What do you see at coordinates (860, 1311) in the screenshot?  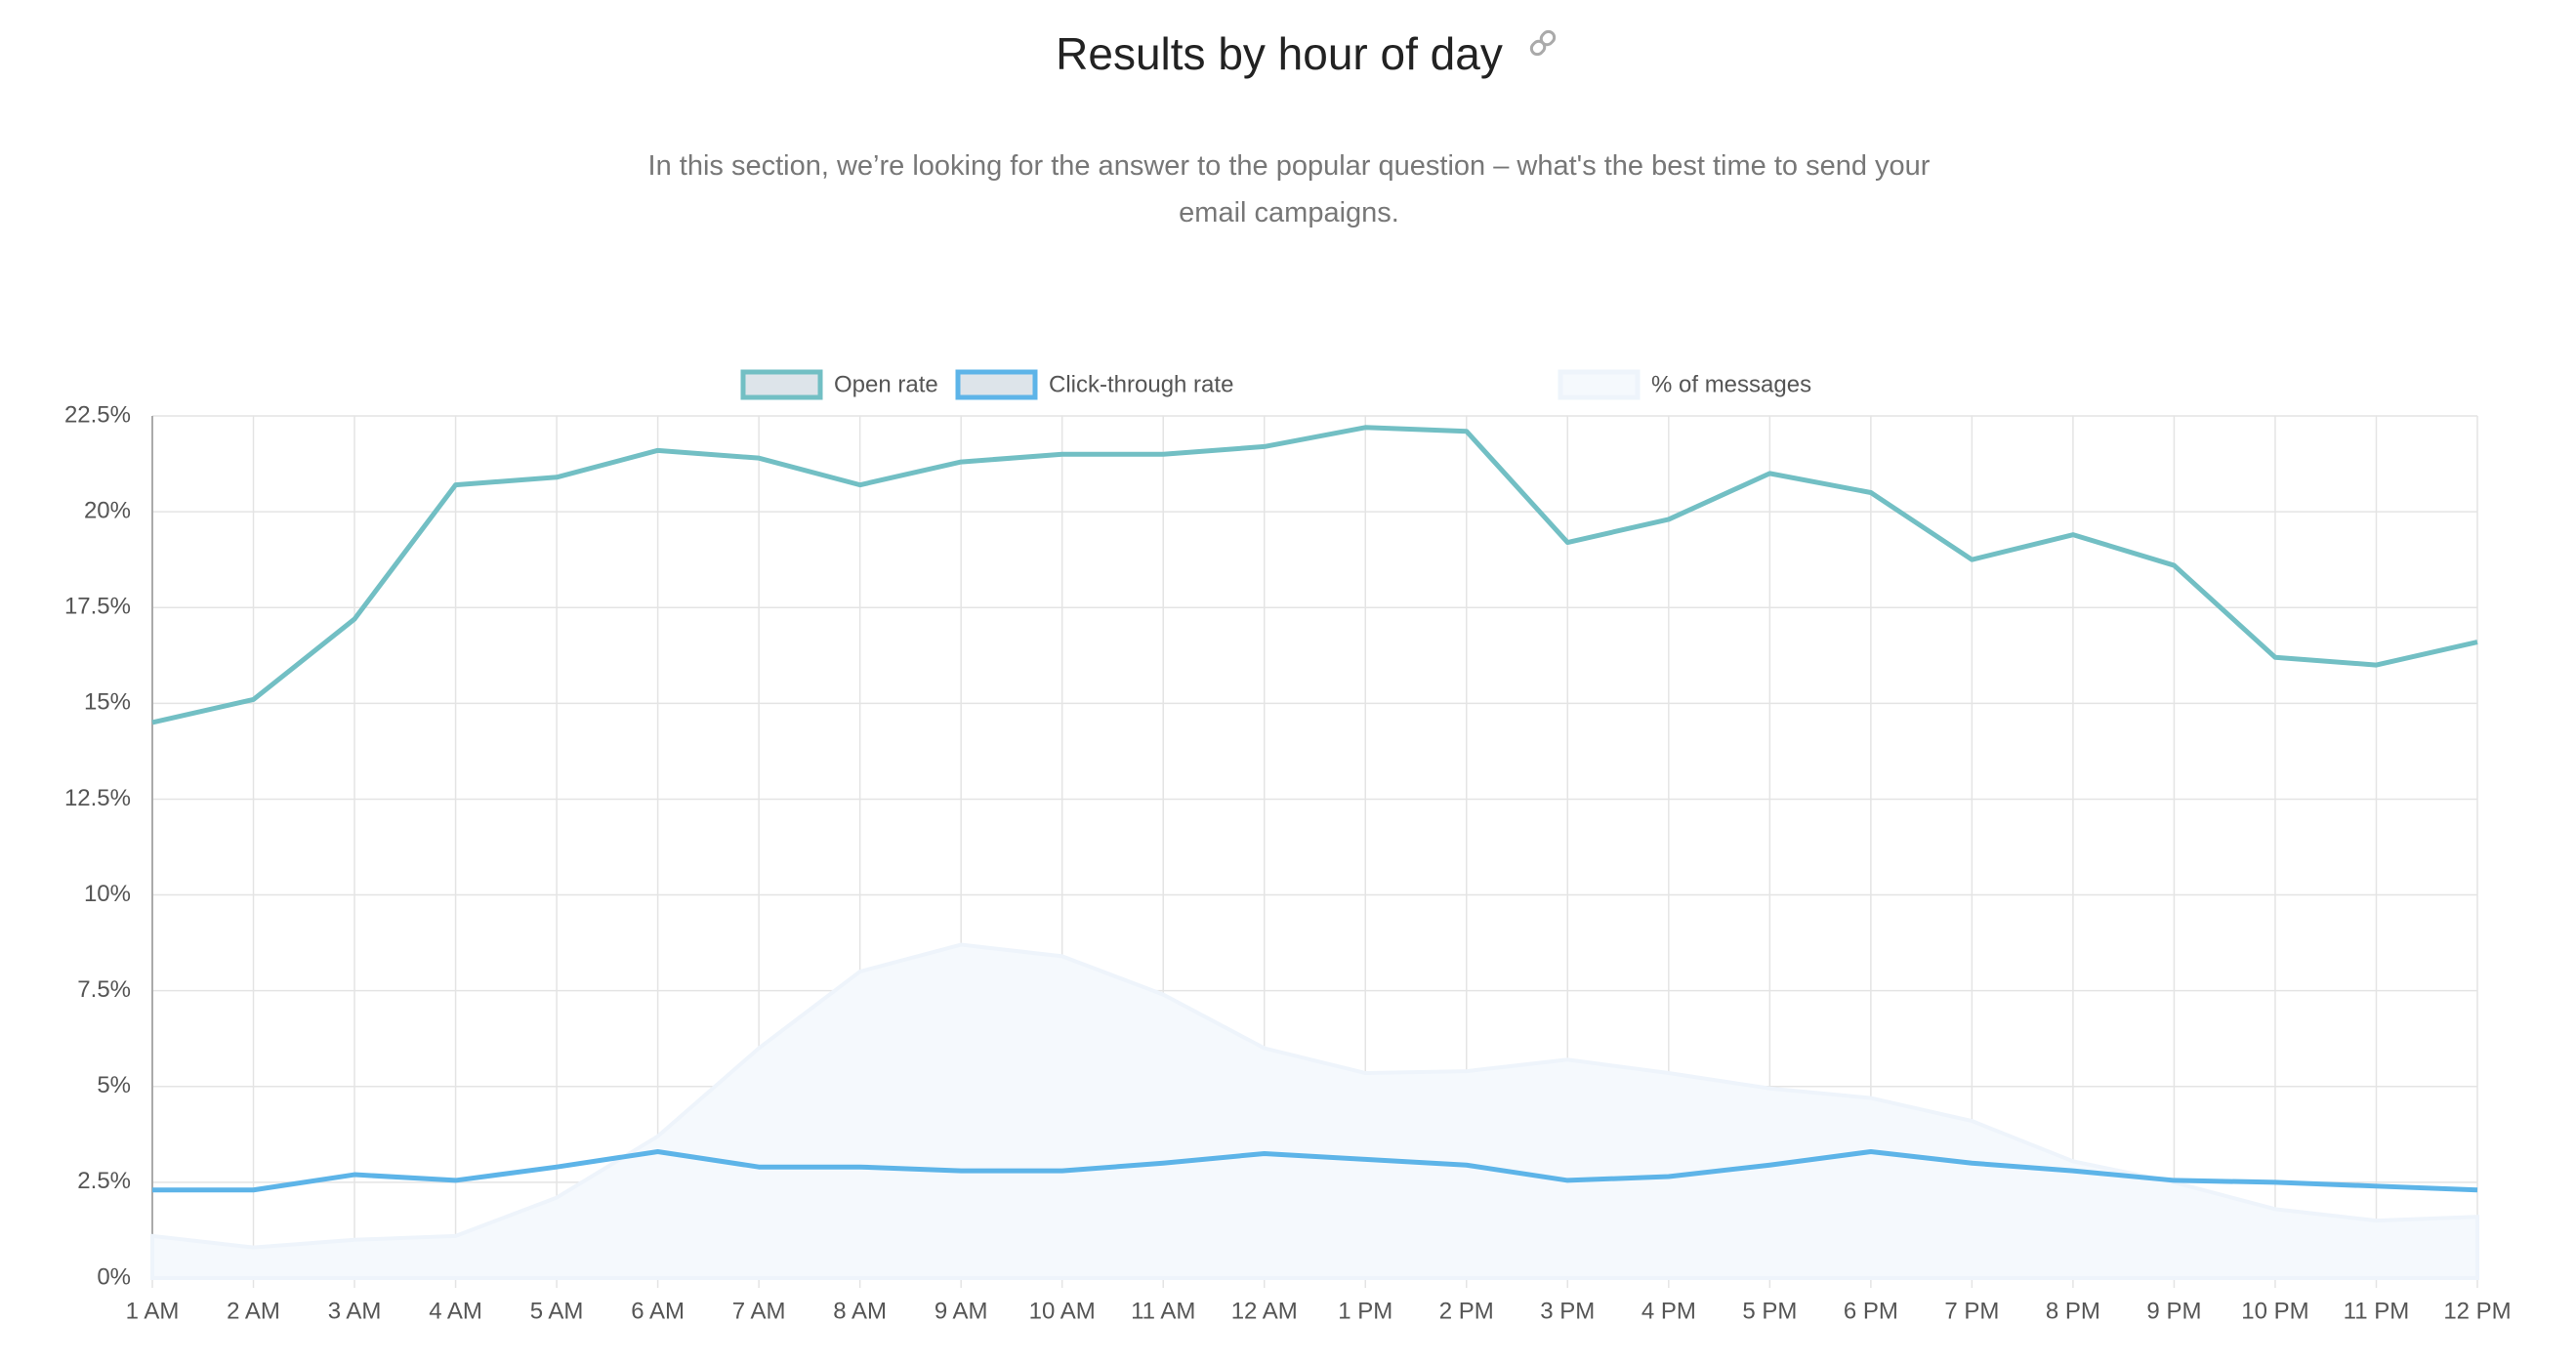 I see `x-tick-label: 8 AM` at bounding box center [860, 1311].